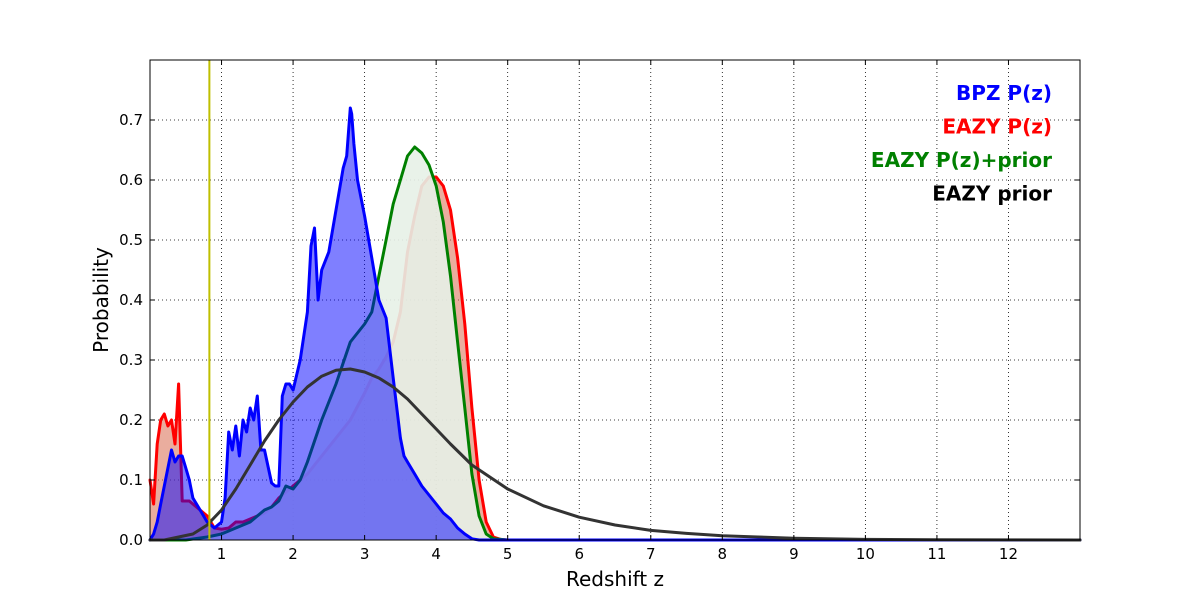 This screenshot has height=600, width=1200. I want to click on y-tick-label: 0.4, so click(131, 300).